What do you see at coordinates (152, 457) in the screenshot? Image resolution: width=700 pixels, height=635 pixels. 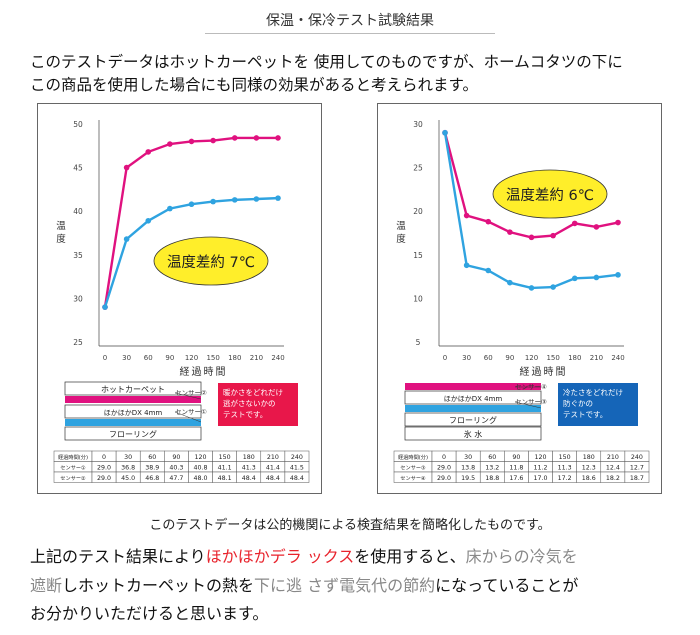 I see `table-header-cell: 60` at bounding box center [152, 457].